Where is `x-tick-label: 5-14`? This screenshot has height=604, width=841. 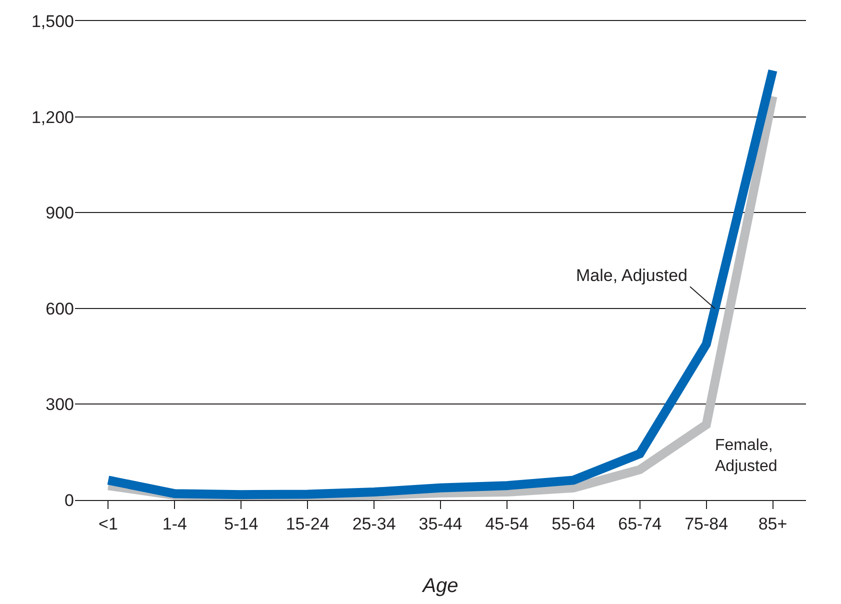 x-tick-label: 5-14 is located at coordinates (241, 524).